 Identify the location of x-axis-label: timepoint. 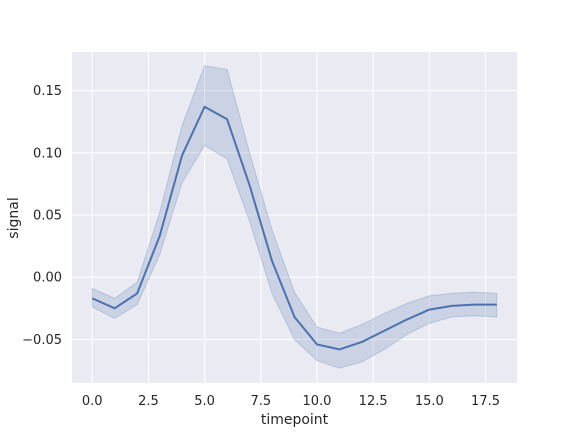
(295, 420).